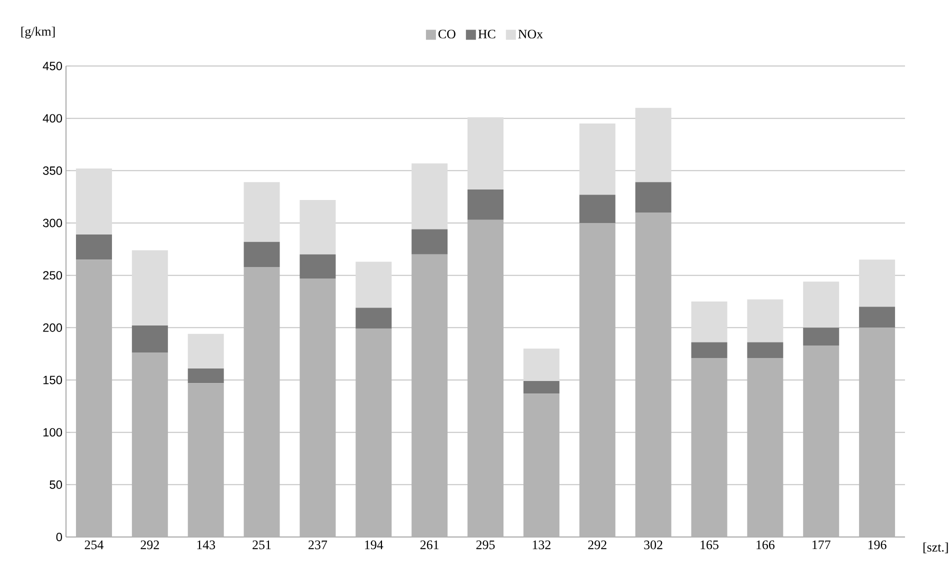 This screenshot has height=569, width=950. I want to click on y-tick-label: 450, so click(52, 66).